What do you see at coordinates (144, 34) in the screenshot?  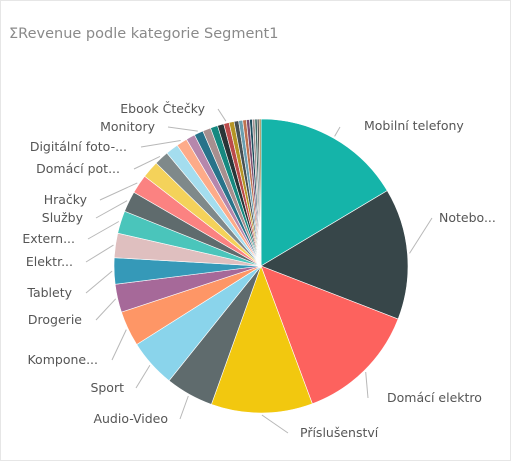 I see `chart-title: ΣRevenue podle kategorie Segment1` at bounding box center [144, 34].